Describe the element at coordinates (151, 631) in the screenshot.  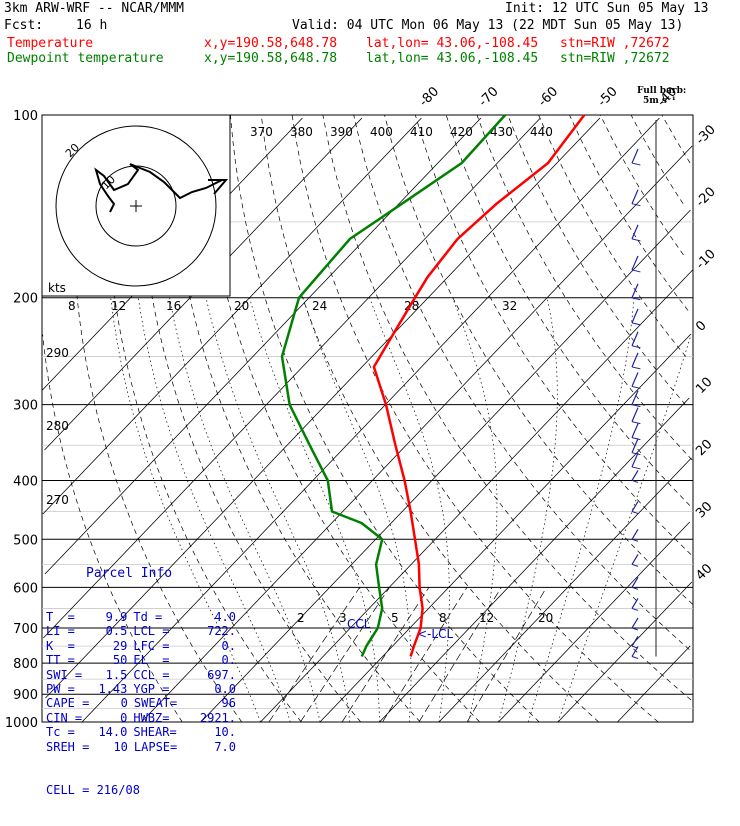
I see `parcel-info-cell: LCL =` at that location.